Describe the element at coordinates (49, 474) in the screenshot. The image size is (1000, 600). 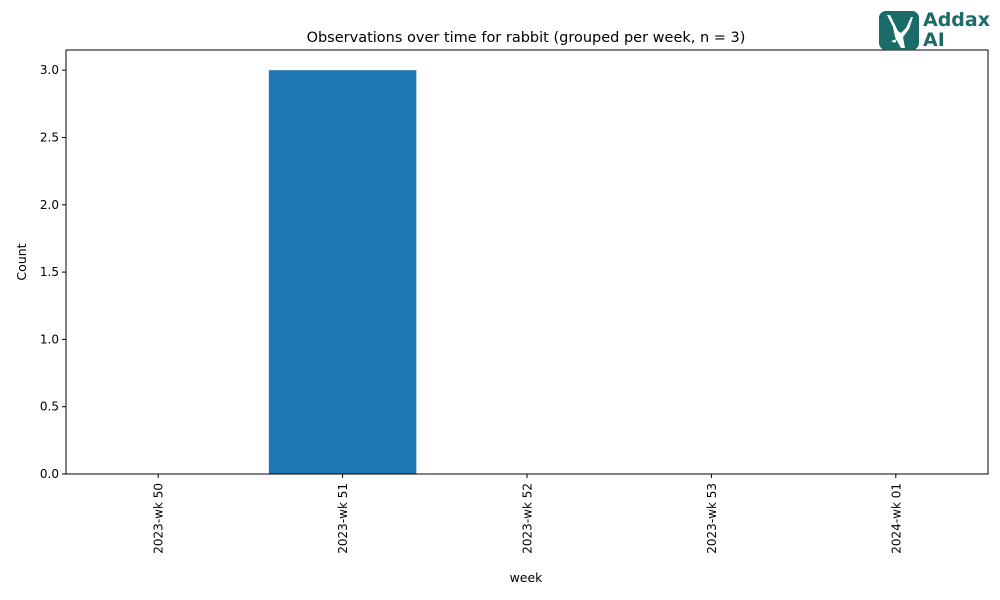
I see `y-tick-label: 0.0` at that location.